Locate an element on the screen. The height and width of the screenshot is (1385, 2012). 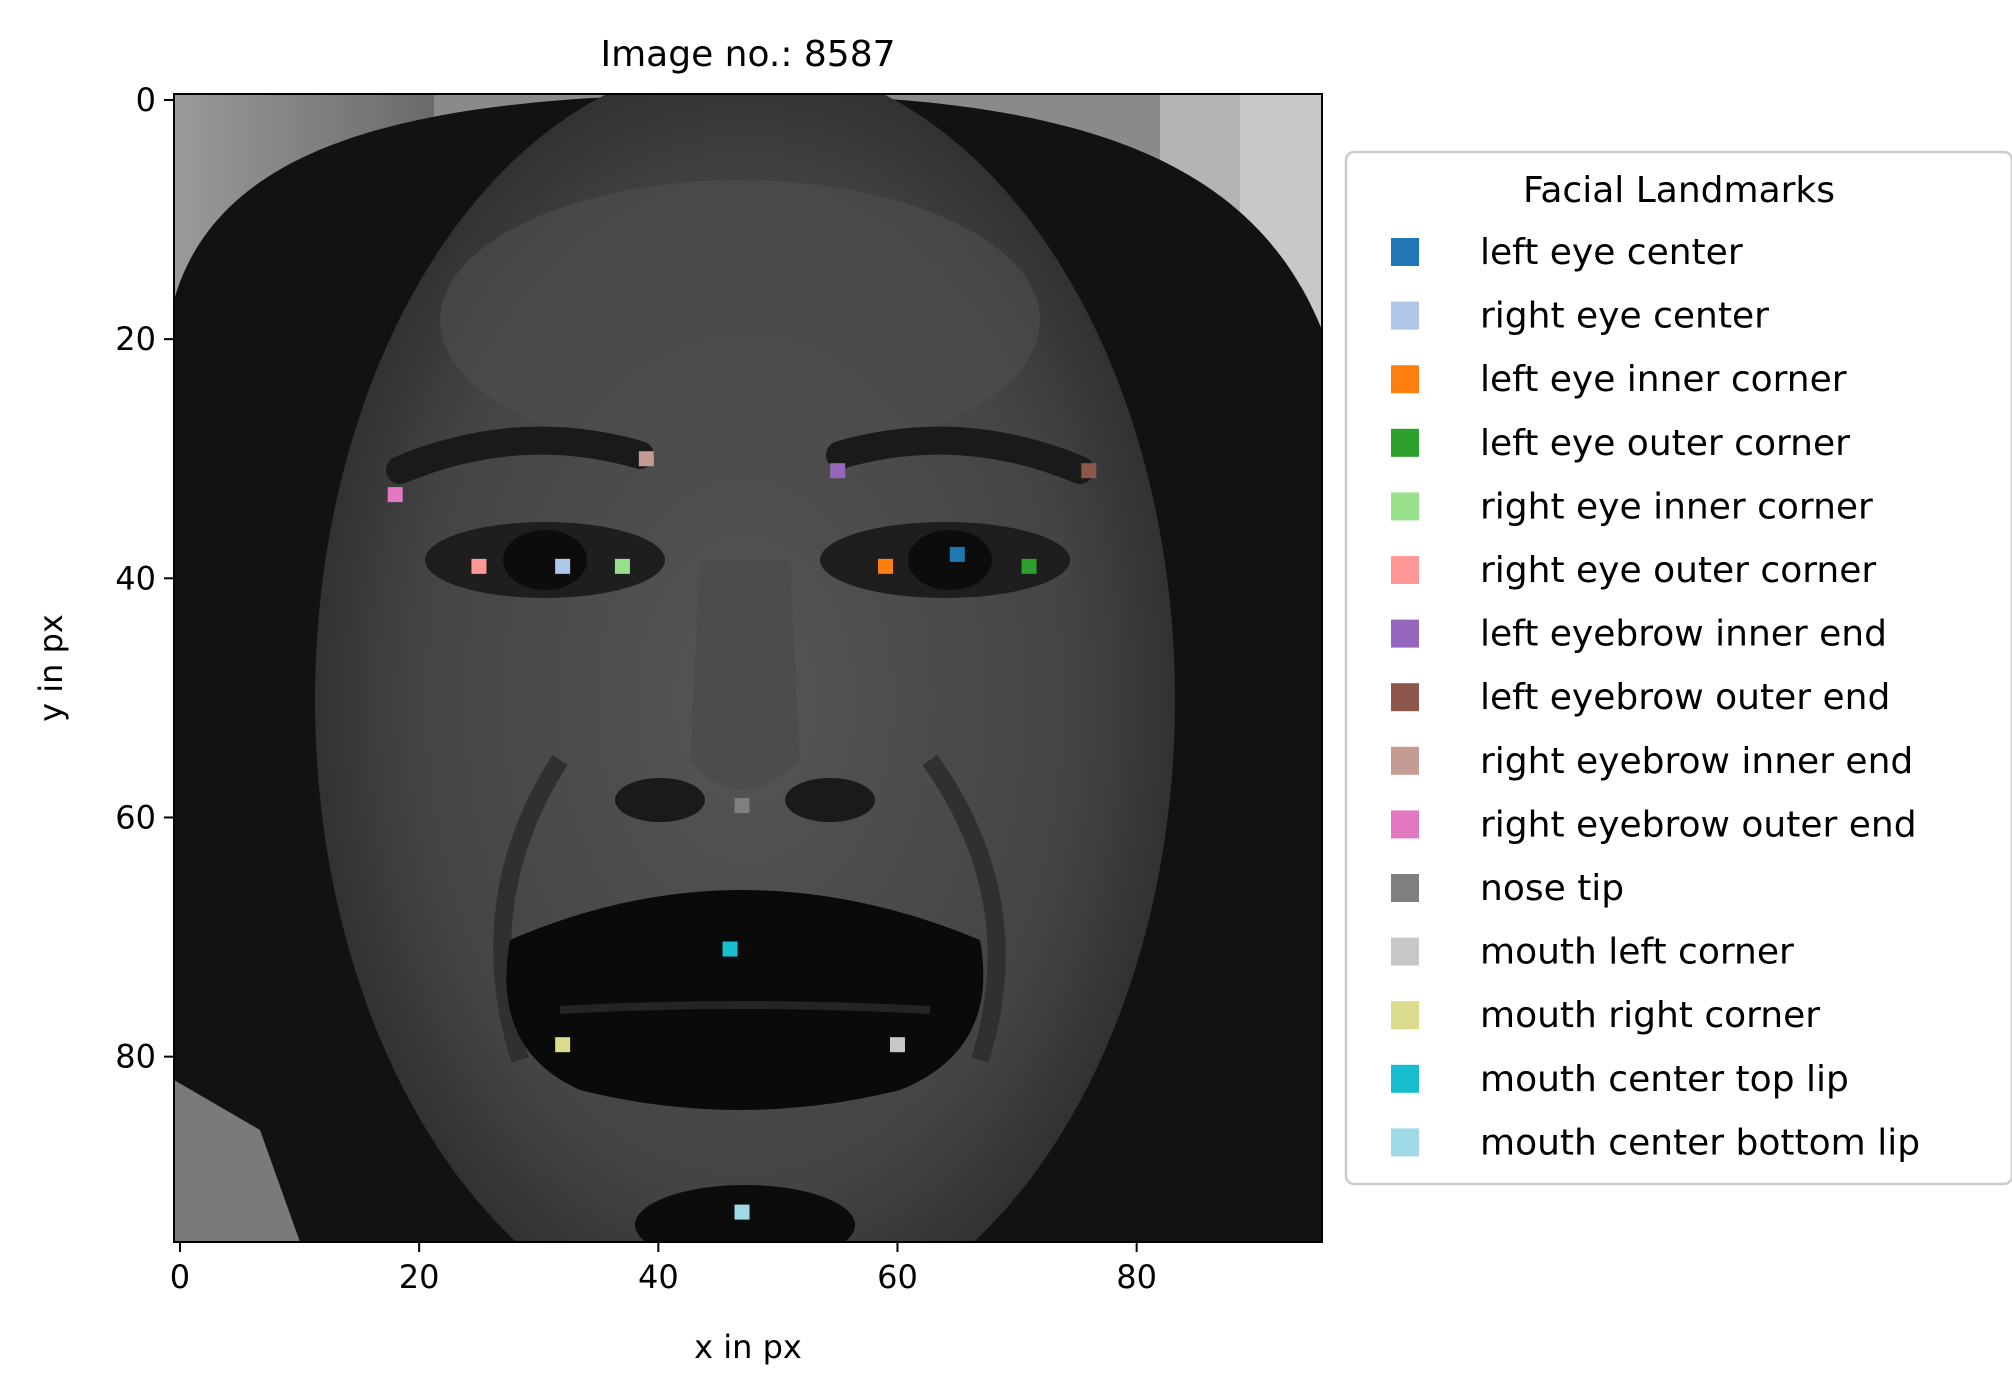
legend-entry-label: mouth center top lip is located at coordinates (1664, 1079).